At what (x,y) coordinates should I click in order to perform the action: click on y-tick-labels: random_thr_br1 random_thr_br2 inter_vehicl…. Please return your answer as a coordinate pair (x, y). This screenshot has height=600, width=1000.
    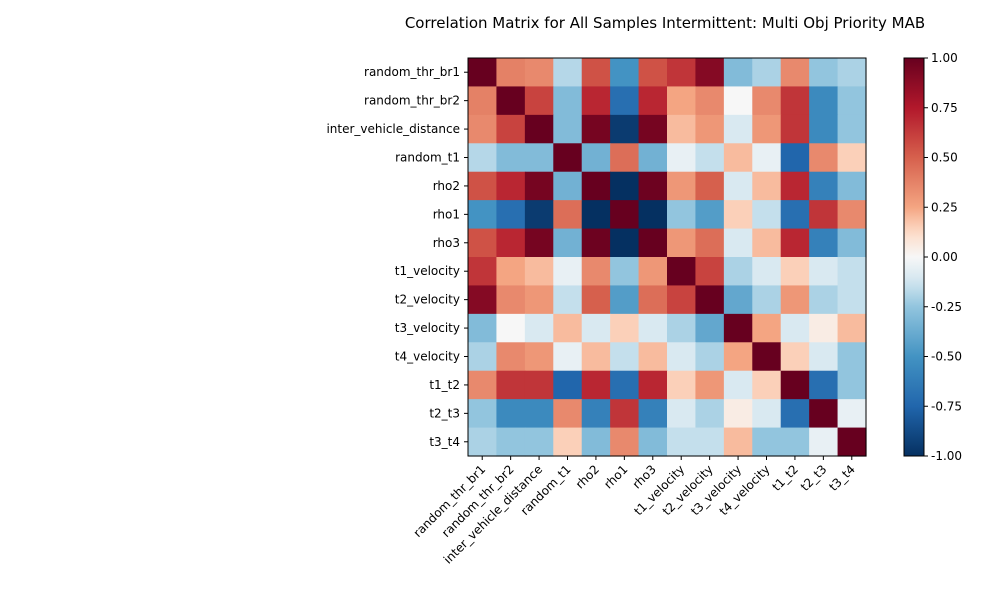
    Looking at the image, I should click on (397, 257).